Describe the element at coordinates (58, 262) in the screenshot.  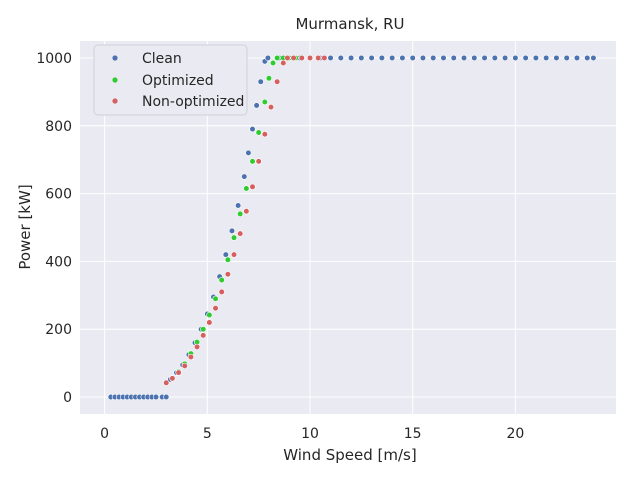
I see `y-tick-label: 400` at that location.